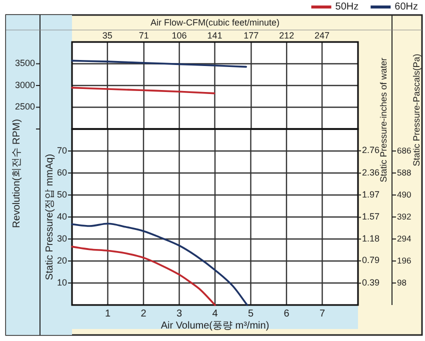 The width and height of the screenshot is (425, 341). Describe the element at coordinates (24, 63) in the screenshot. I see `y-tick-label: 3500` at that location.